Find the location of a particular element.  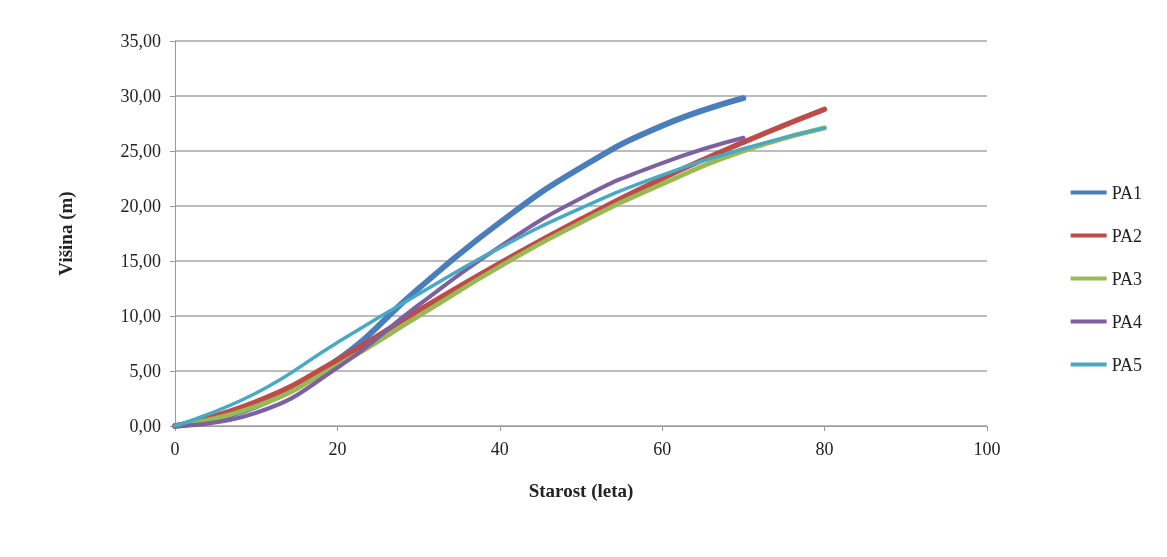

x-tick-label: 80 is located at coordinates (824, 449).